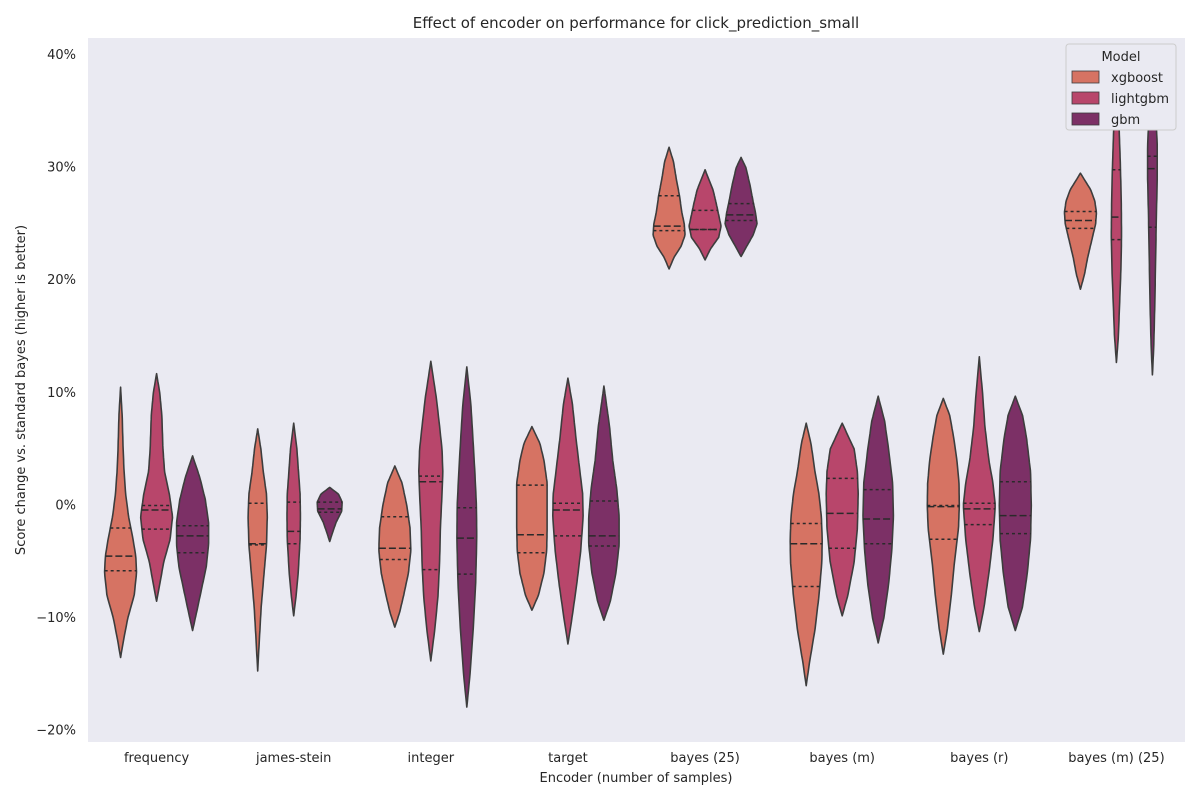 This screenshot has width=1200, height=800. What do you see at coordinates (1137, 78) in the screenshot?
I see `legend-label-xgboost: xgboost` at bounding box center [1137, 78].